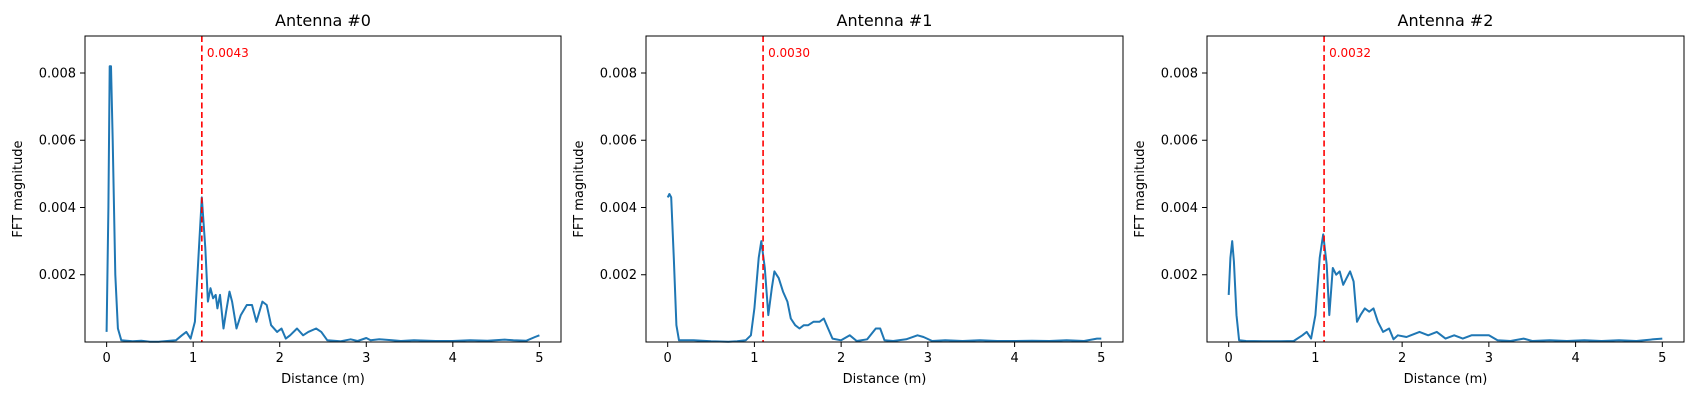  Describe the element at coordinates (885, 20) in the screenshot. I see `chart-title: Antenna #1` at that location.